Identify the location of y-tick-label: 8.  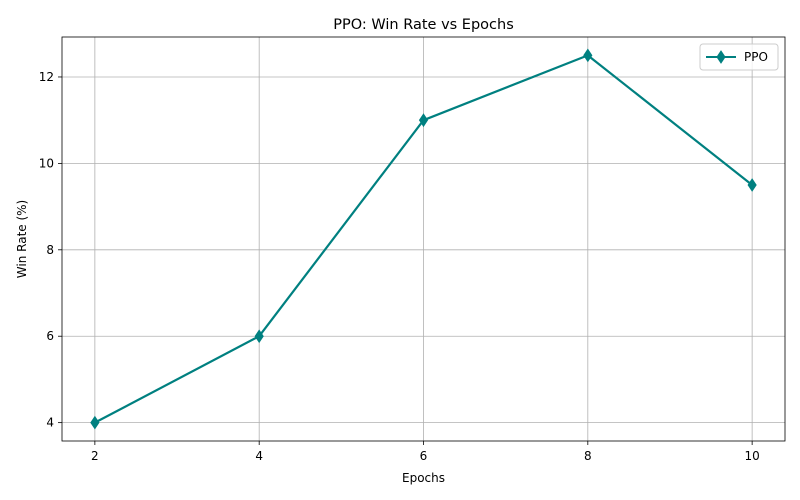
(50, 250).